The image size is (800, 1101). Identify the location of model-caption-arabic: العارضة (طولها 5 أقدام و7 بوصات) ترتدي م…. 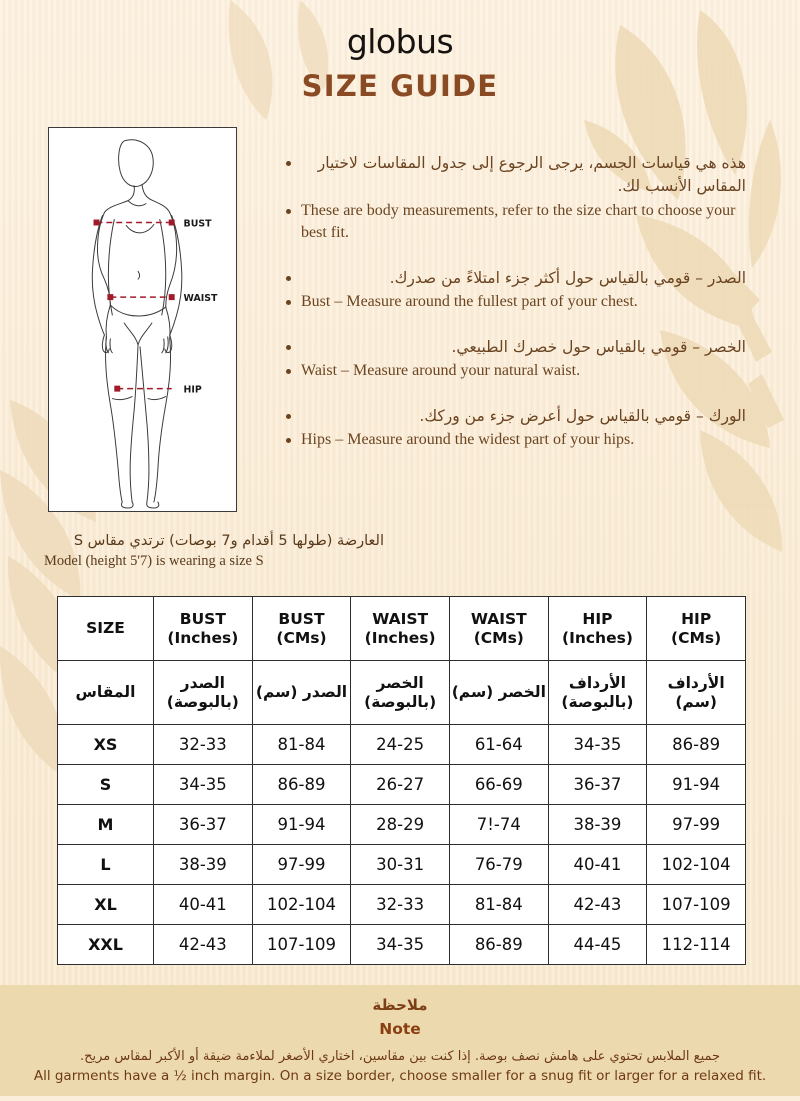
(228, 541).